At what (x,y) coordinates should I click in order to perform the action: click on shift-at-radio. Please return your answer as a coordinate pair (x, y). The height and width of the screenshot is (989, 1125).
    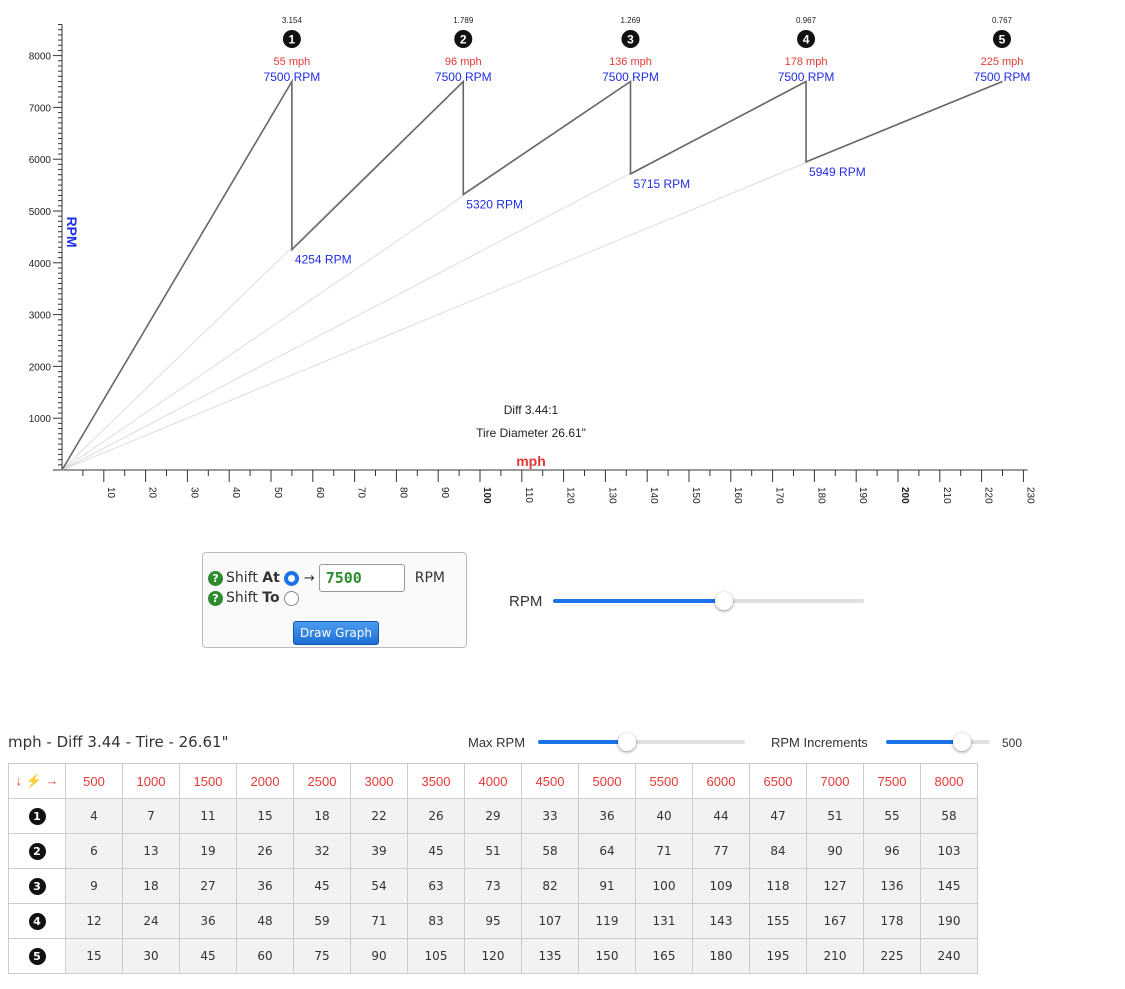
    Looking at the image, I should click on (291, 578).